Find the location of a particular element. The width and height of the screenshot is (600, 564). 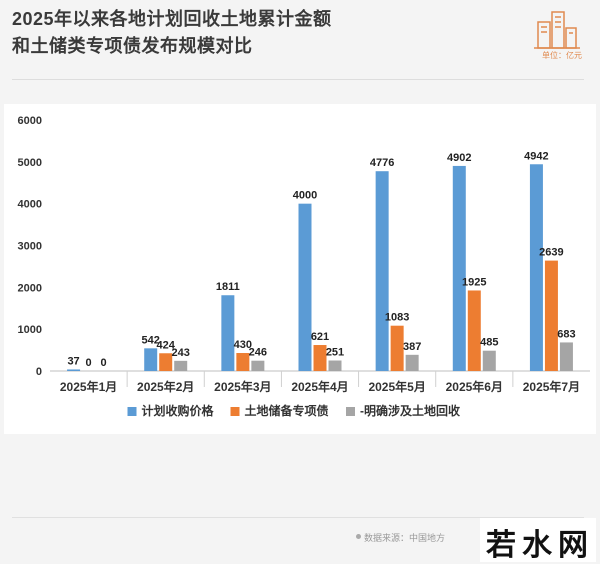

legend-label: -明确涉及土地回收 is located at coordinates (410, 410).